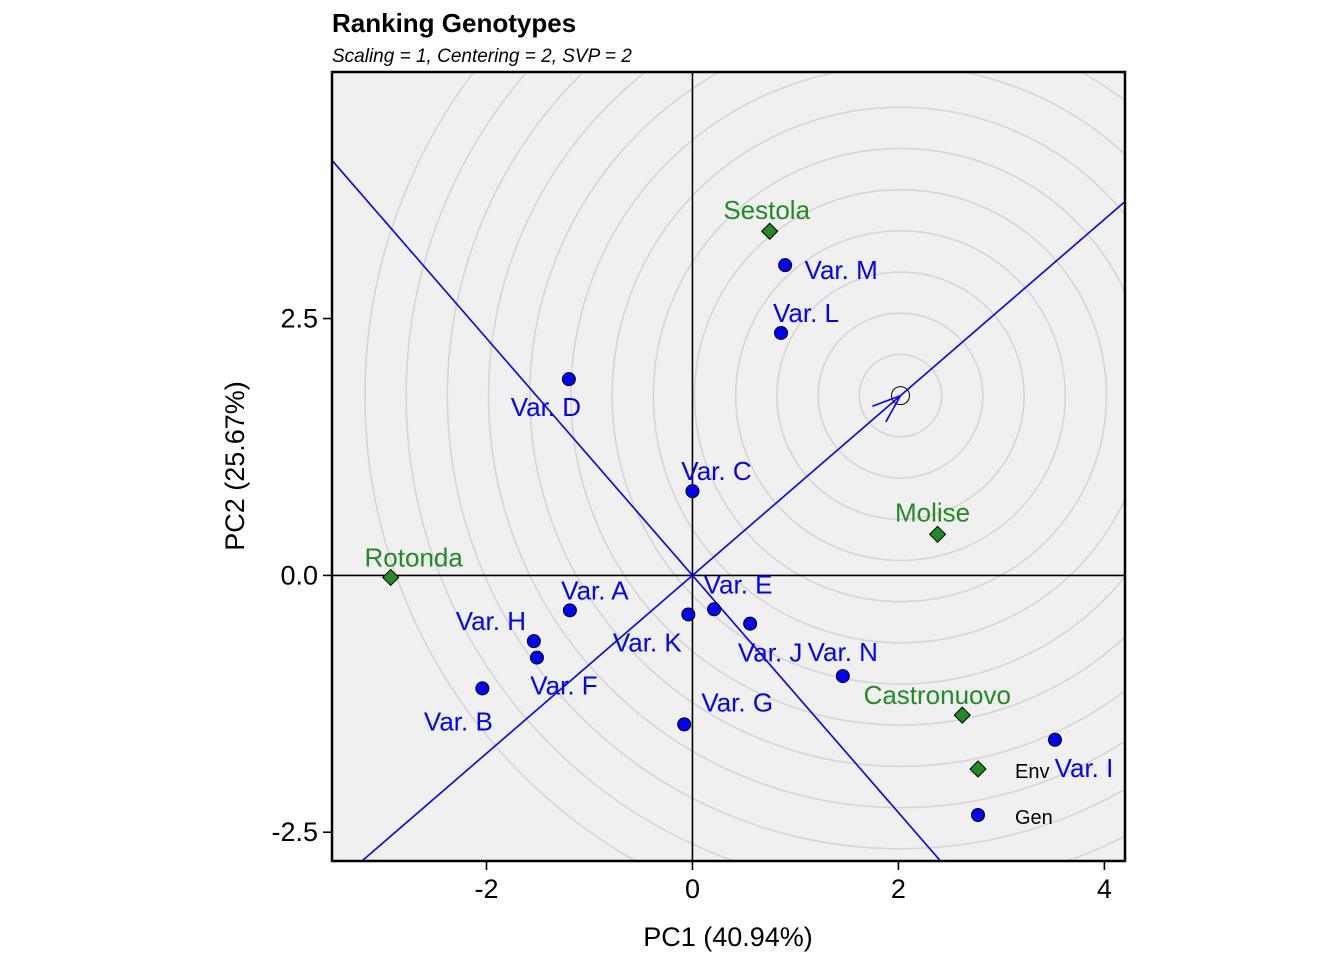 The height and width of the screenshot is (960, 1344). Describe the element at coordinates (932, 512) in the screenshot. I see `point-label-molise: Molise` at that location.